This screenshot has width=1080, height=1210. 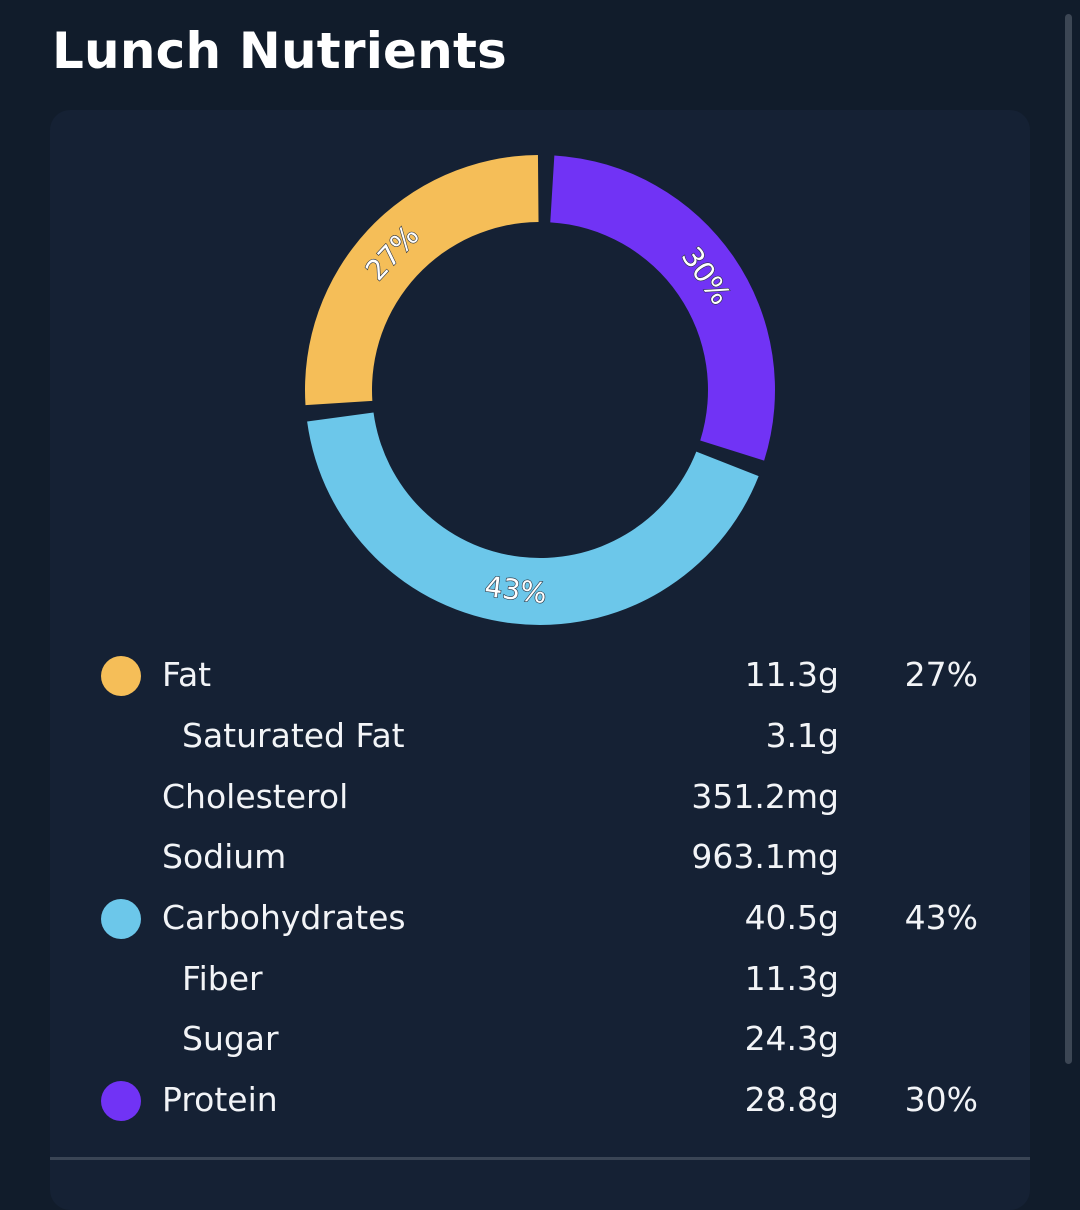 What do you see at coordinates (765, 856) in the screenshot?
I see `nutrient-amount: 963.1mg` at bounding box center [765, 856].